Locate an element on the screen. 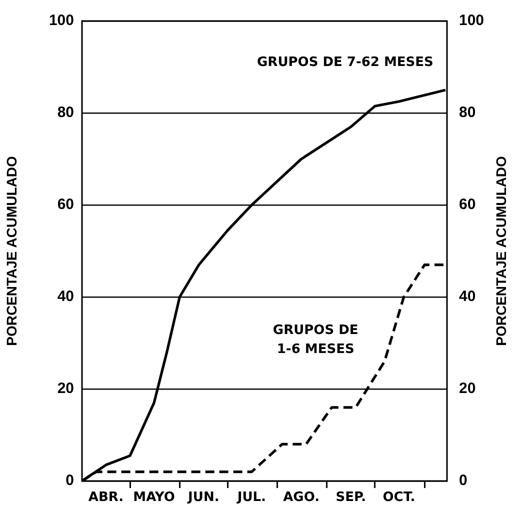 The image size is (515, 511). y-tick-label: 40 is located at coordinates (65, 297).